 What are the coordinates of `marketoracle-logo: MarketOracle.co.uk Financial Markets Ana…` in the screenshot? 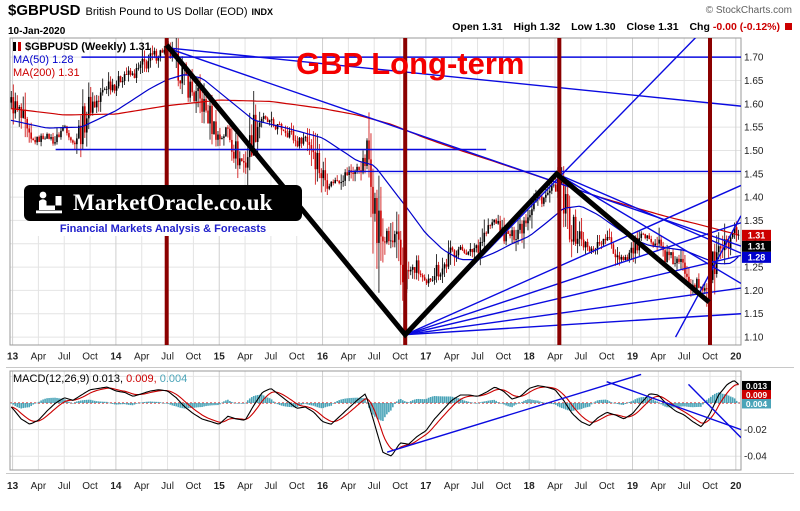 It's located at (163, 210).